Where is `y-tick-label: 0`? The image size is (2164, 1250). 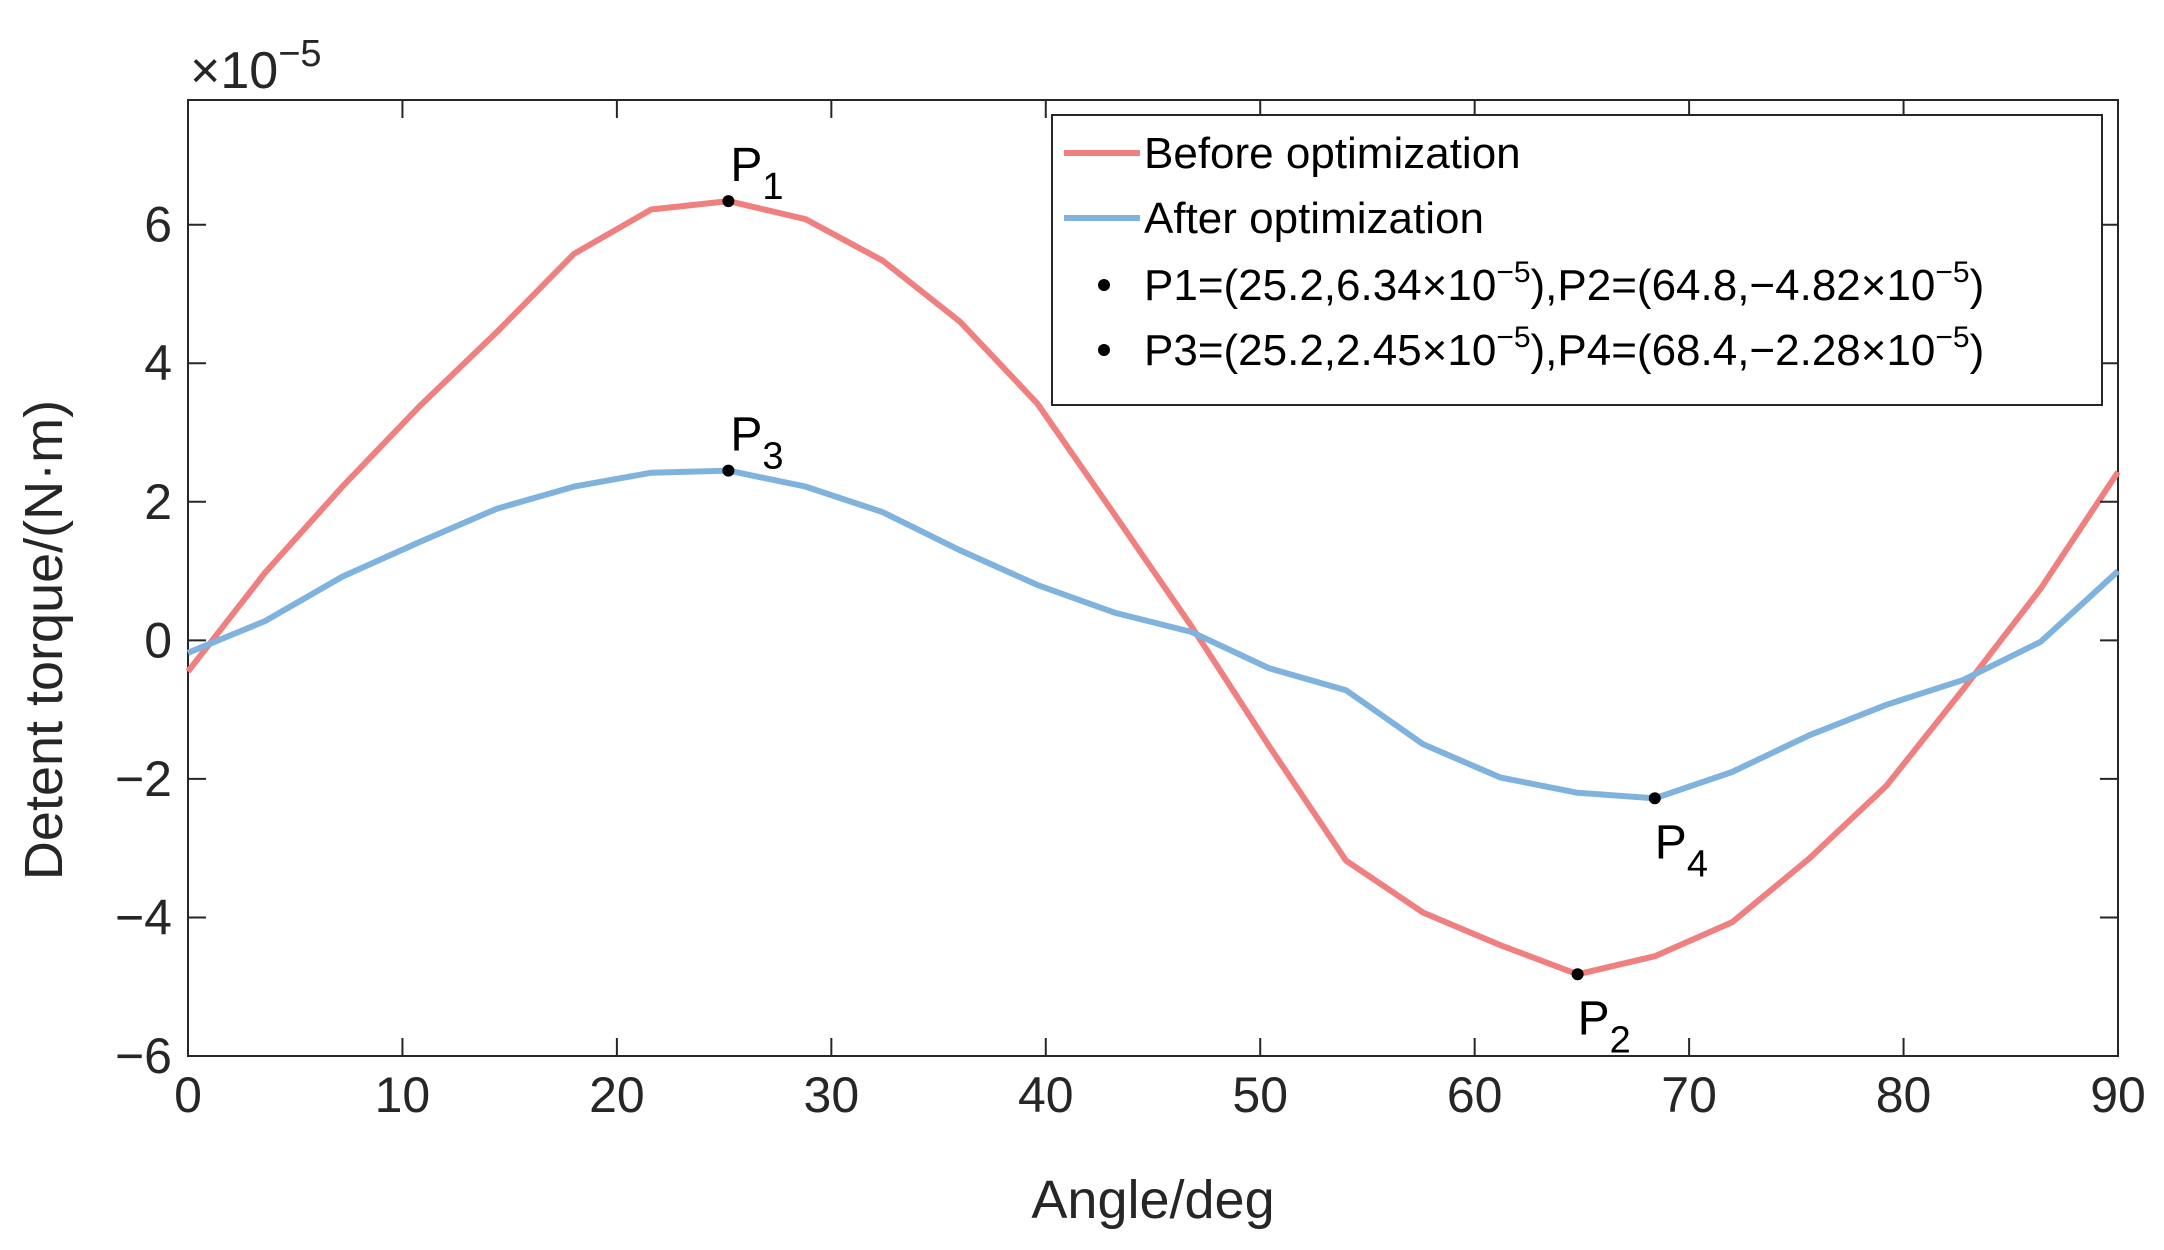
y-tick-label: 0 is located at coordinates (158, 640).